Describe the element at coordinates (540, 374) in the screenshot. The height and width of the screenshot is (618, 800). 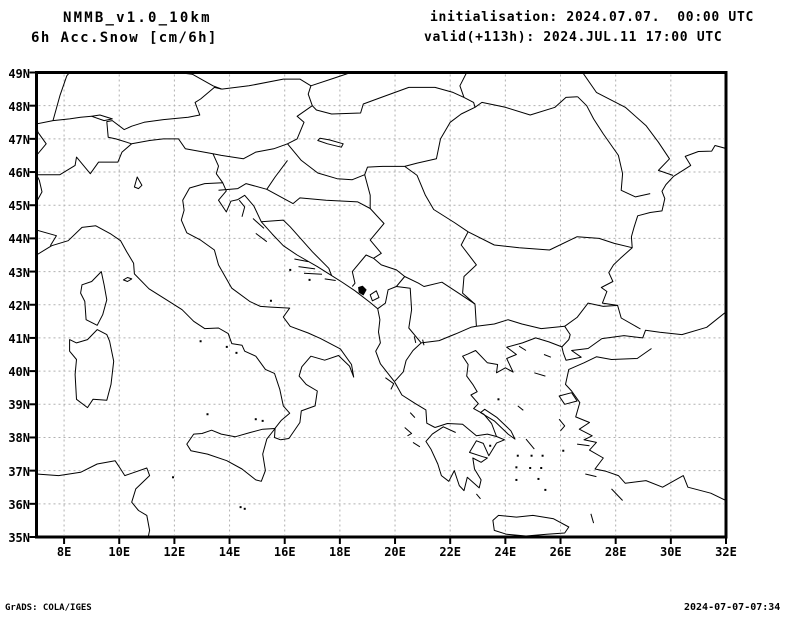
I see `island-limnos` at that location.